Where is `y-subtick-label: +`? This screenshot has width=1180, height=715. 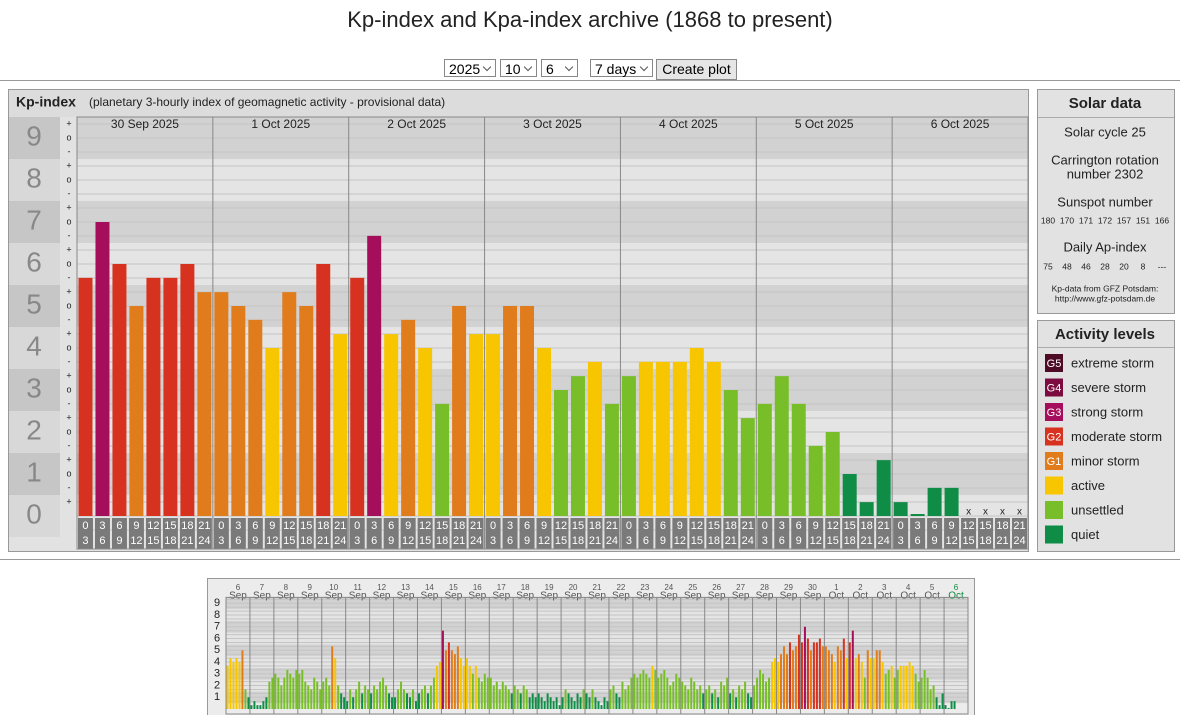
y-subtick-label: + is located at coordinates (68, 333).